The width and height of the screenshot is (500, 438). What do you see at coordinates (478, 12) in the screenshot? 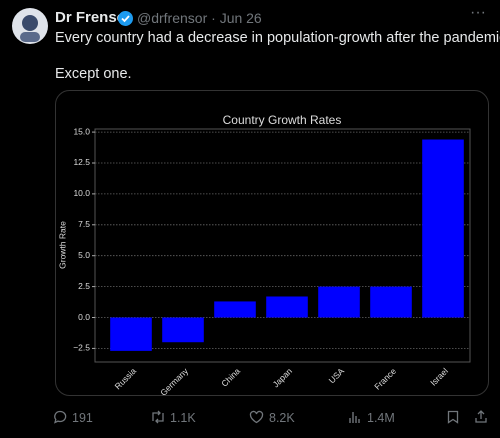
I see `more-button: ···` at bounding box center [478, 12].